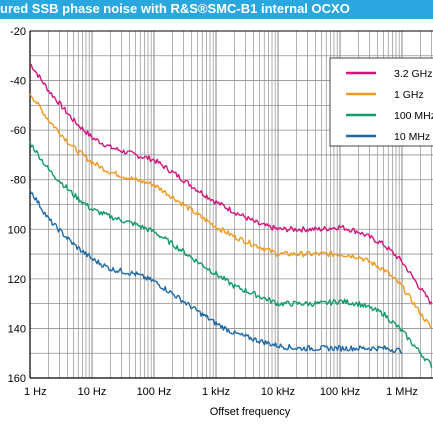  What do you see at coordinates (413, 74) in the screenshot?
I see `legend-label-1: 3.2 GHz` at bounding box center [413, 74].